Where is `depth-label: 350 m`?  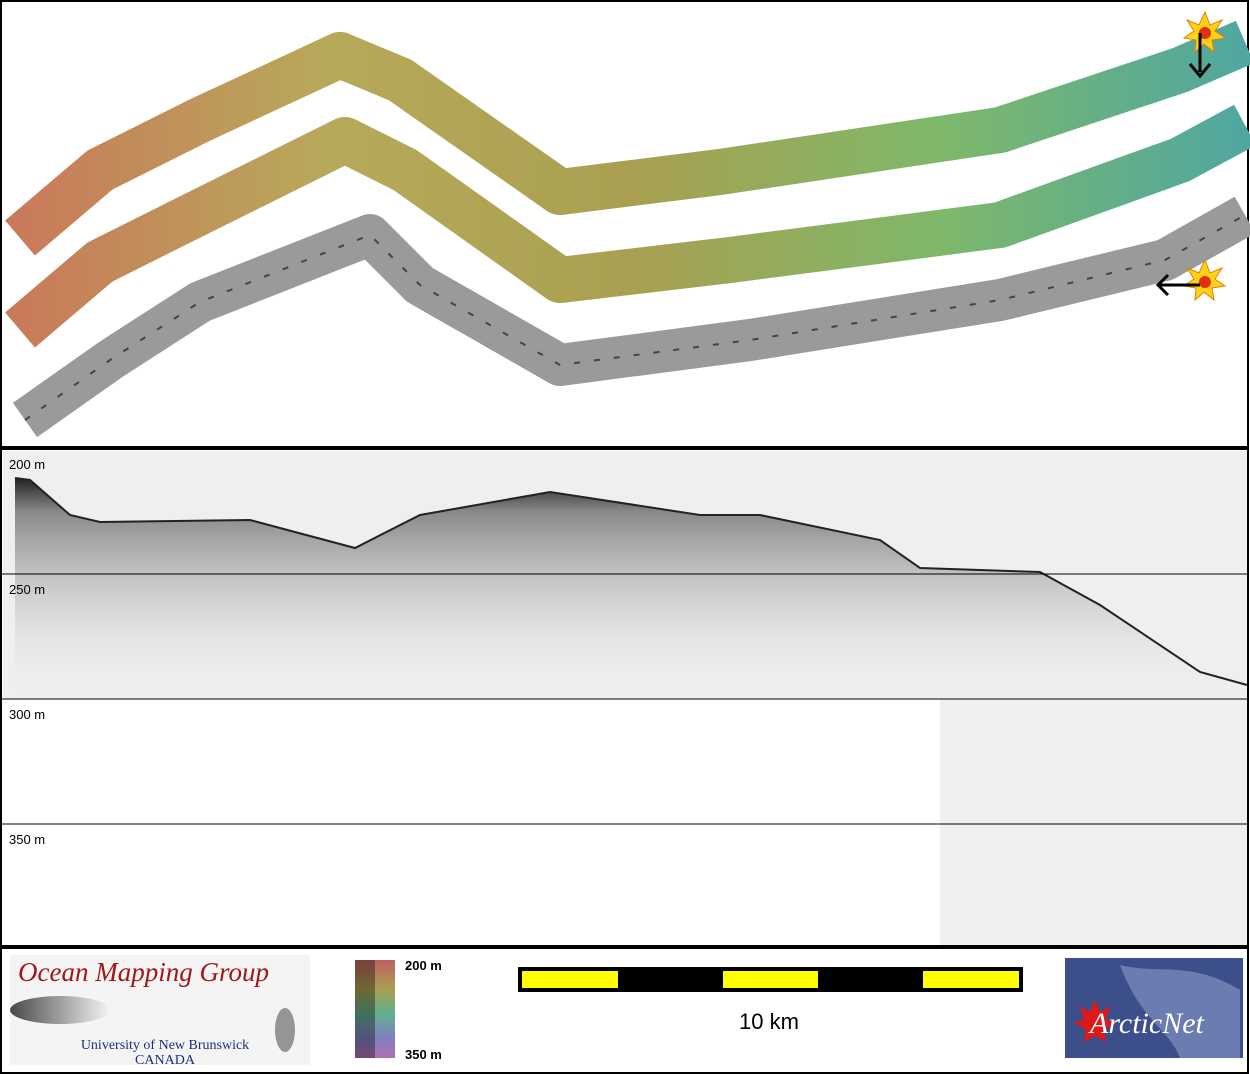 depth-label: 350 m is located at coordinates (27, 839).